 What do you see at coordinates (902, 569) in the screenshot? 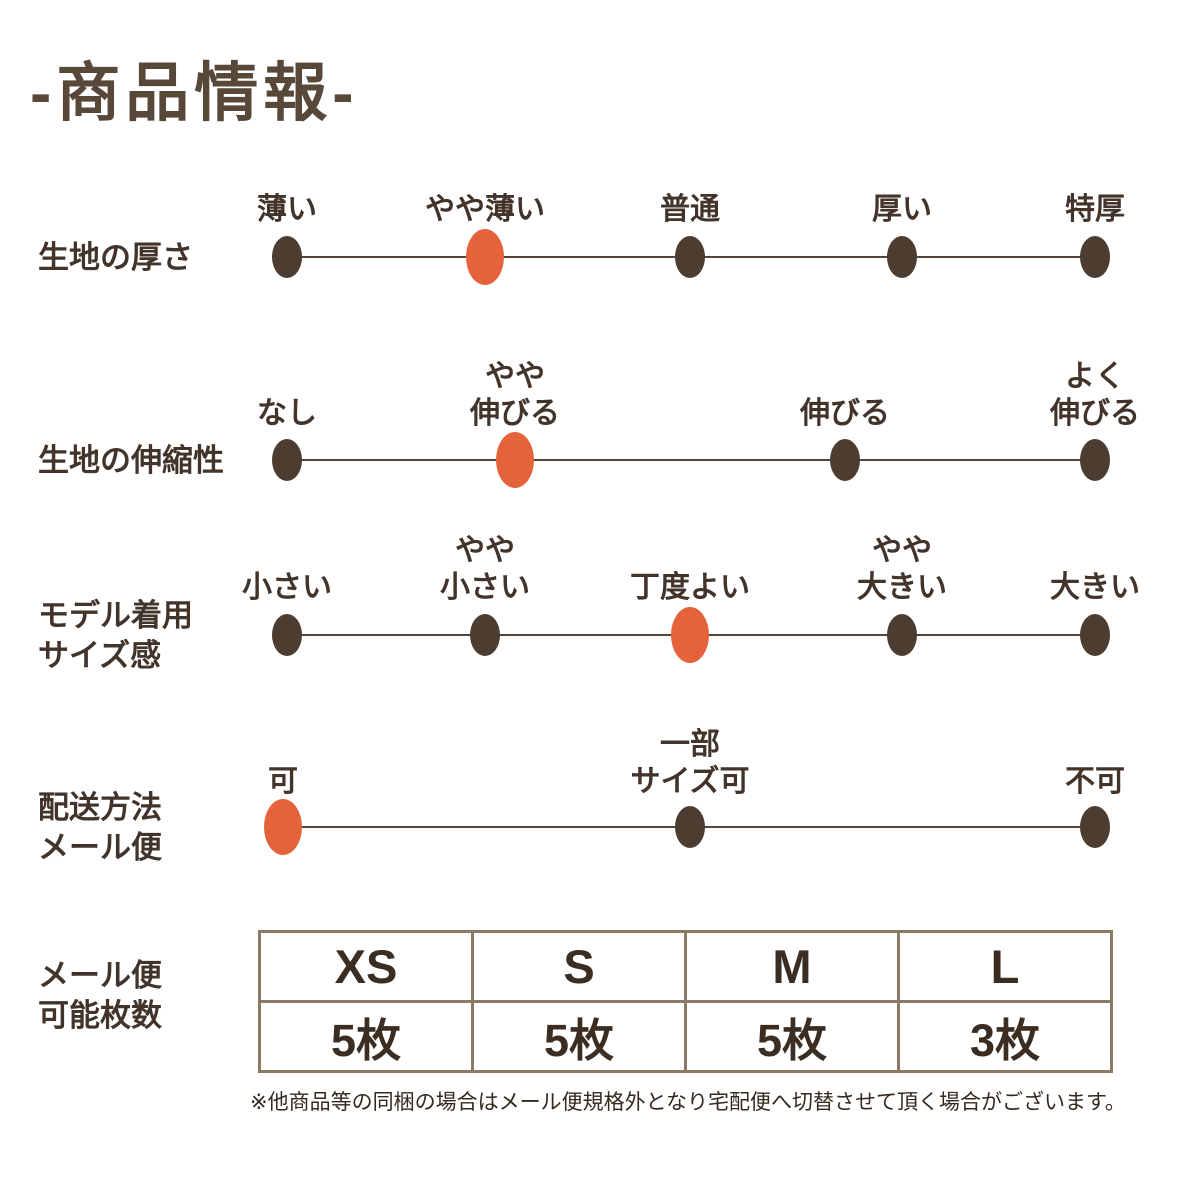
I see `scale-option-label: やや 大きい` at bounding box center [902, 569].